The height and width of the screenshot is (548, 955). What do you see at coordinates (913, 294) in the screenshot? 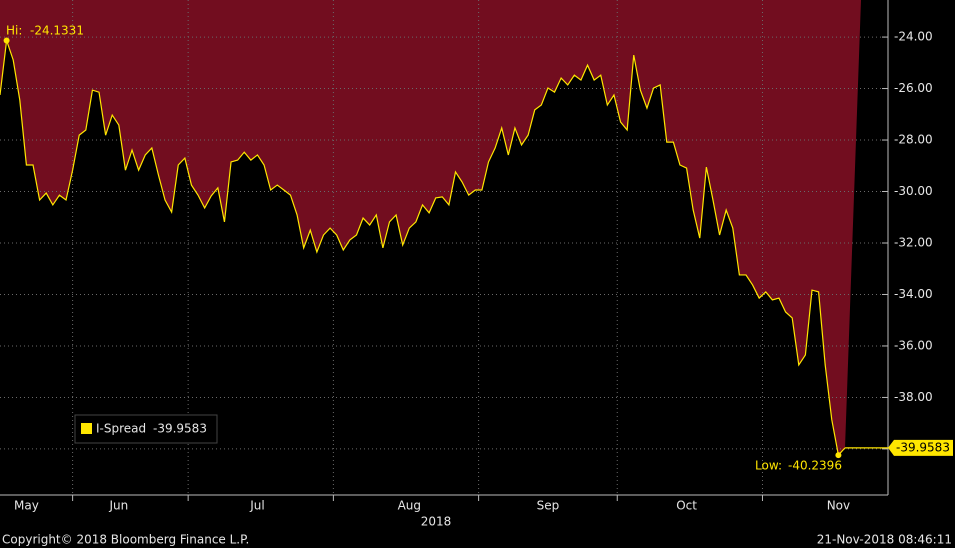
I see `y-tick-label: -34.00` at bounding box center [913, 294].